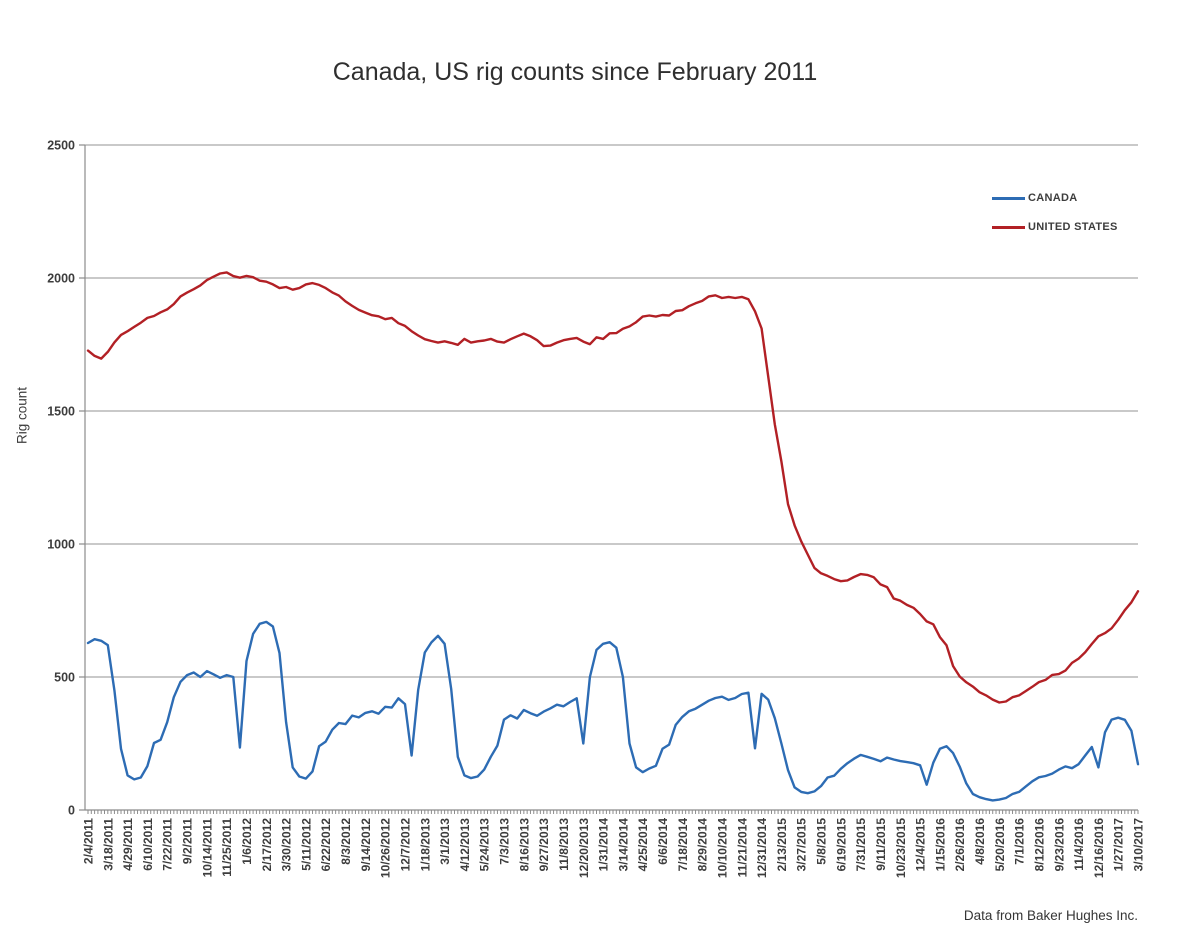 The height and width of the screenshot is (935, 1200). I want to click on svg-text: 1000, so click(61, 545).